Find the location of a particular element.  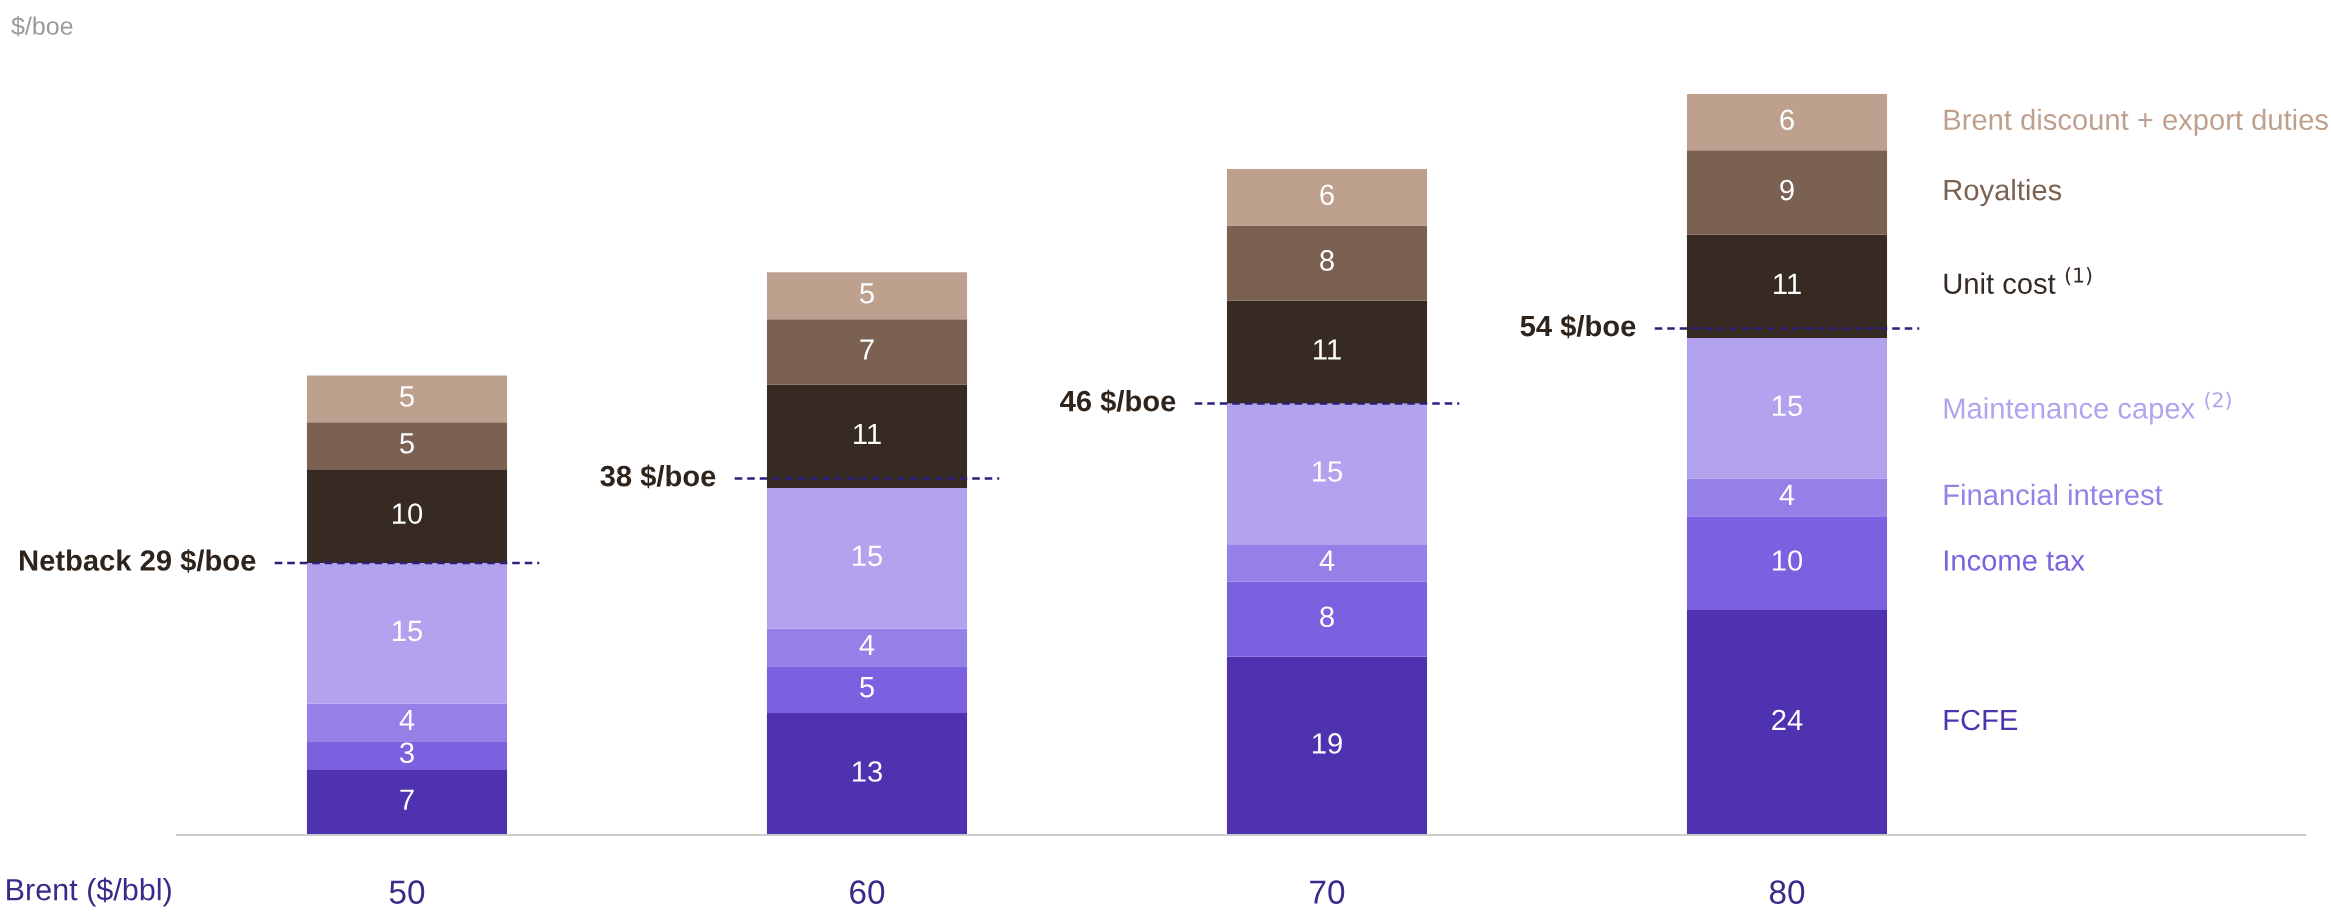

ref-line-label: Netback 29 $/boe is located at coordinates (138, 560).